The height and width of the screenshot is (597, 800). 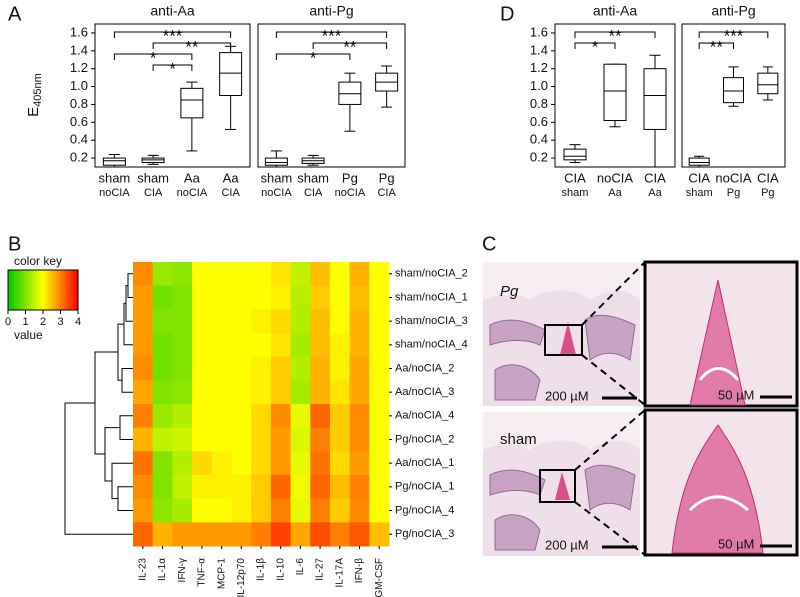 What do you see at coordinates (489, 244) in the screenshot?
I see `panel-label: C` at bounding box center [489, 244].